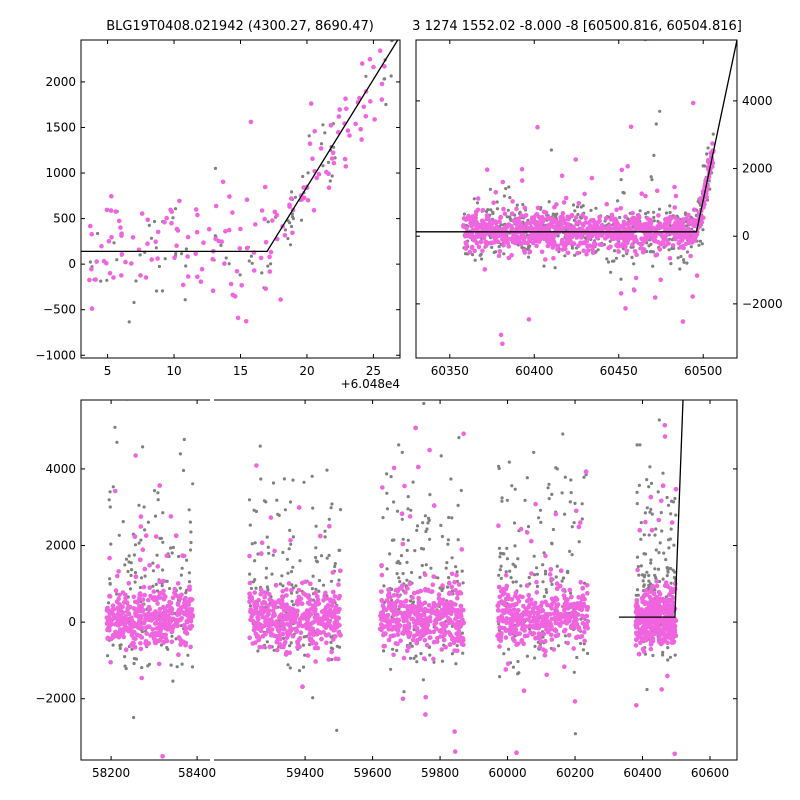  What do you see at coordinates (60, 82) in the screenshot?
I see `y-tick-label: 2000` at bounding box center [60, 82].